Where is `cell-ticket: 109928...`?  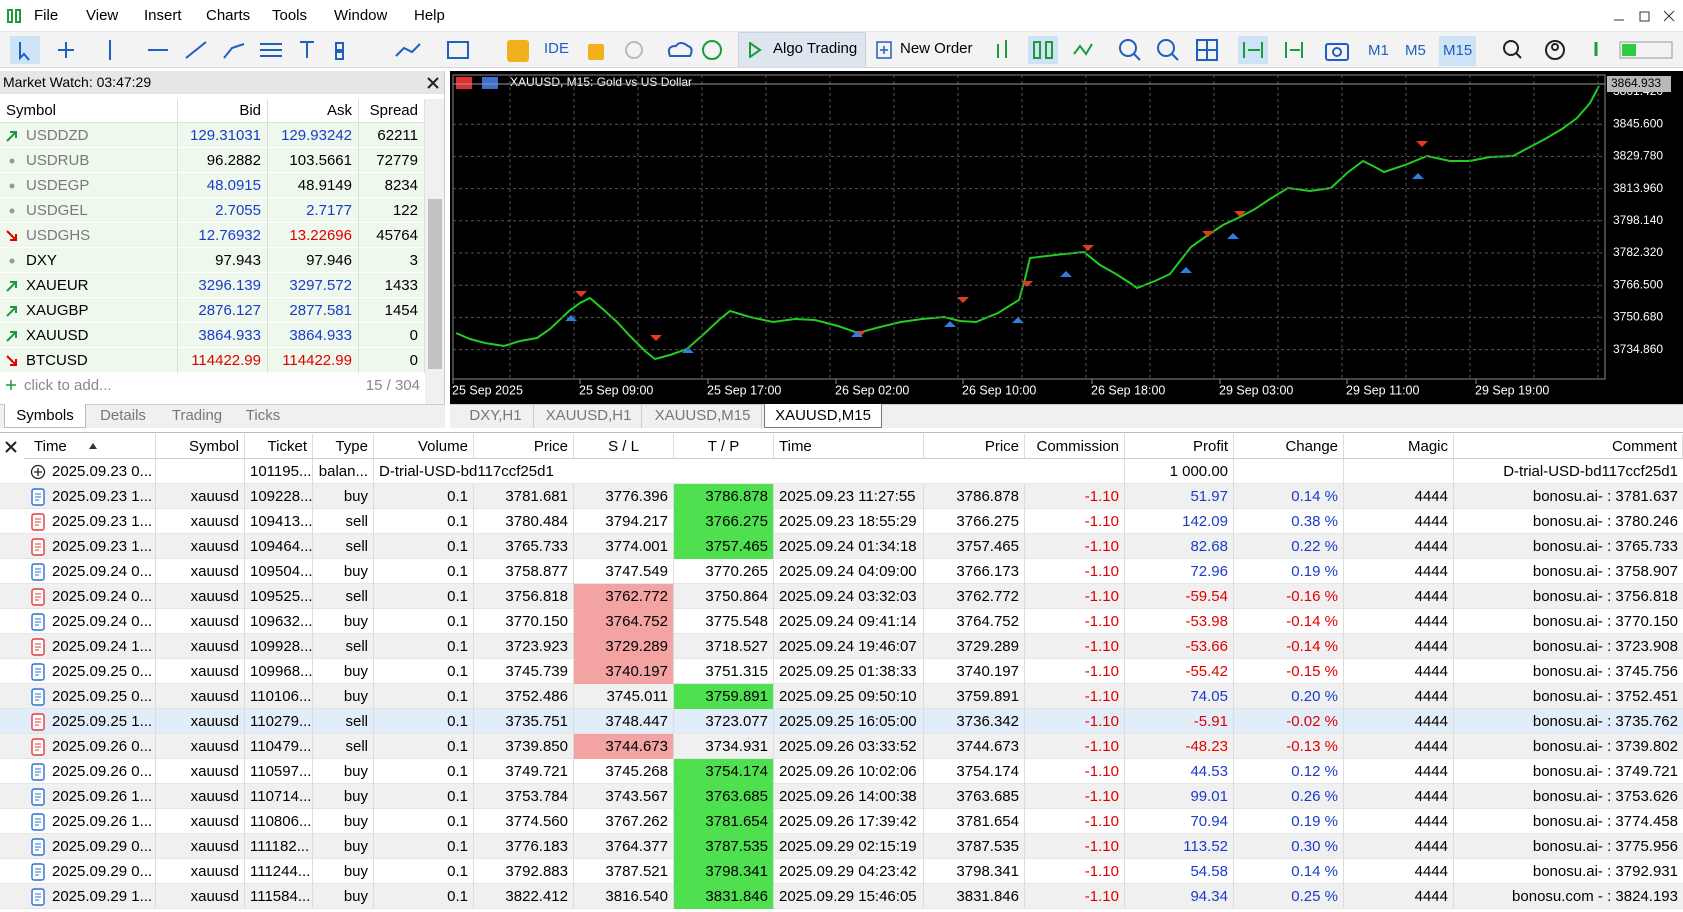 cell-ticket: 109928... is located at coordinates (279, 646).